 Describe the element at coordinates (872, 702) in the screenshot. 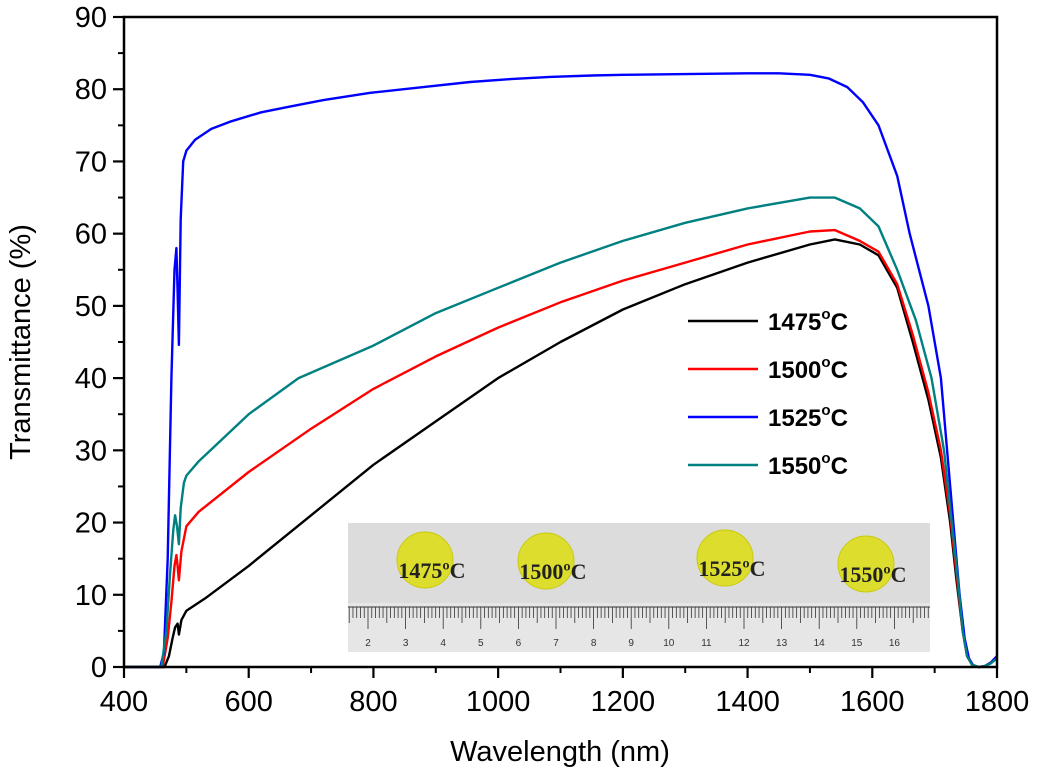

I see `x-tick-label: 1600` at that location.